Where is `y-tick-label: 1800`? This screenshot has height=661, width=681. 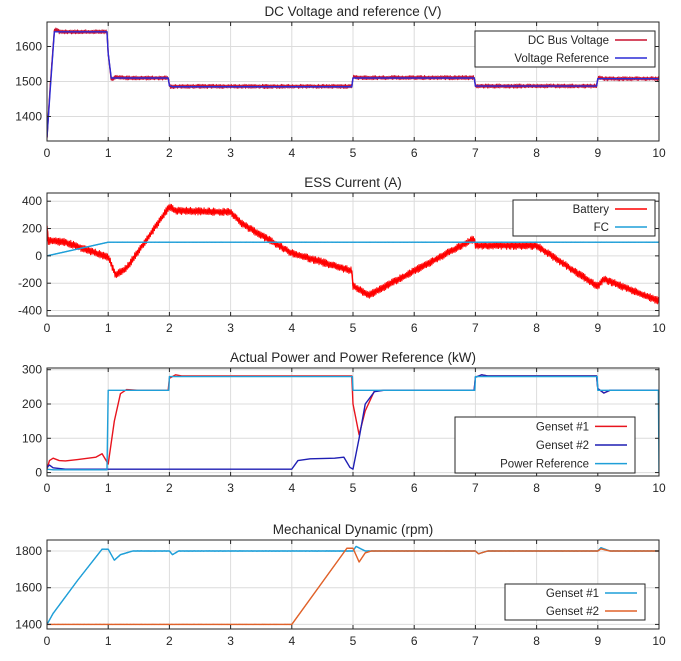
y-tick-label: 1800 is located at coordinates (28, 551).